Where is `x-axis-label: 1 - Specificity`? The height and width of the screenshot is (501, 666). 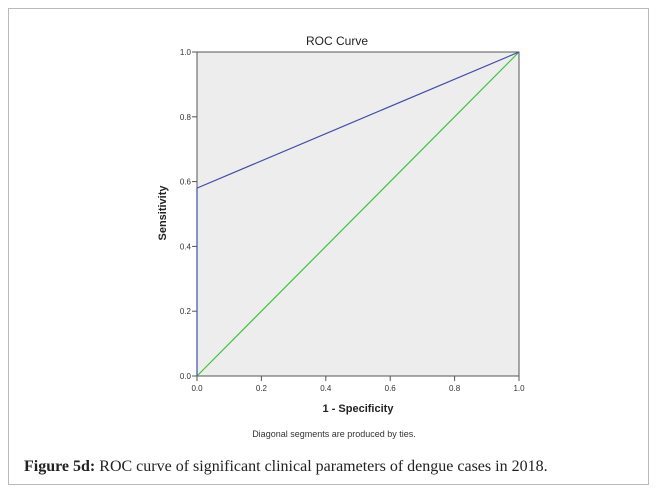 x-axis-label: 1 - Specificity is located at coordinates (359, 409).